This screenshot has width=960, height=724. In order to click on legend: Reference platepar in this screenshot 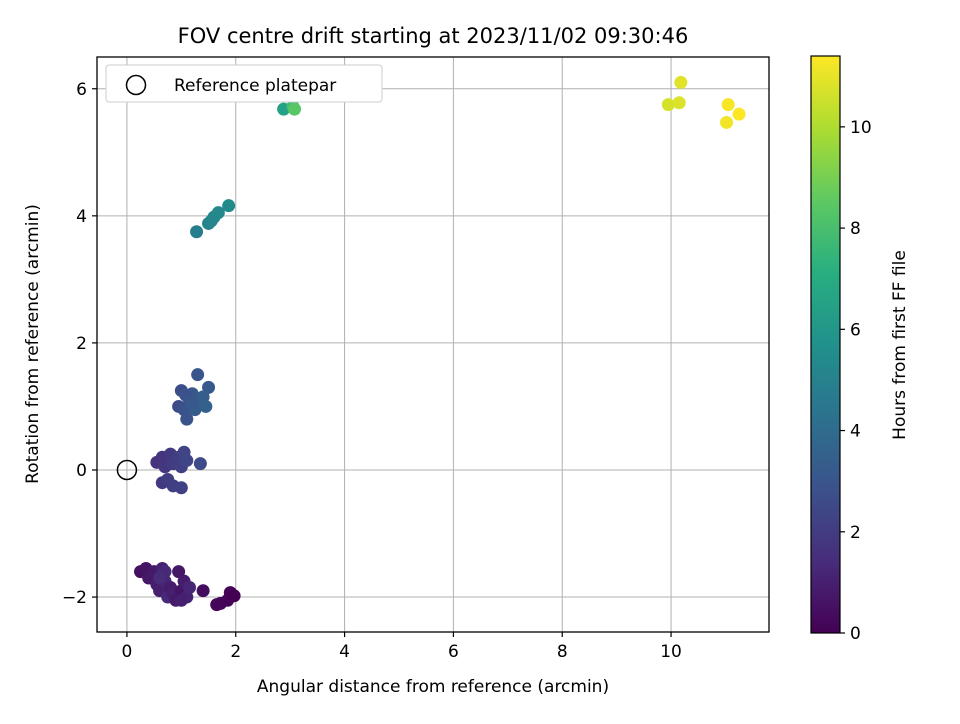, I will do `click(244, 83)`.